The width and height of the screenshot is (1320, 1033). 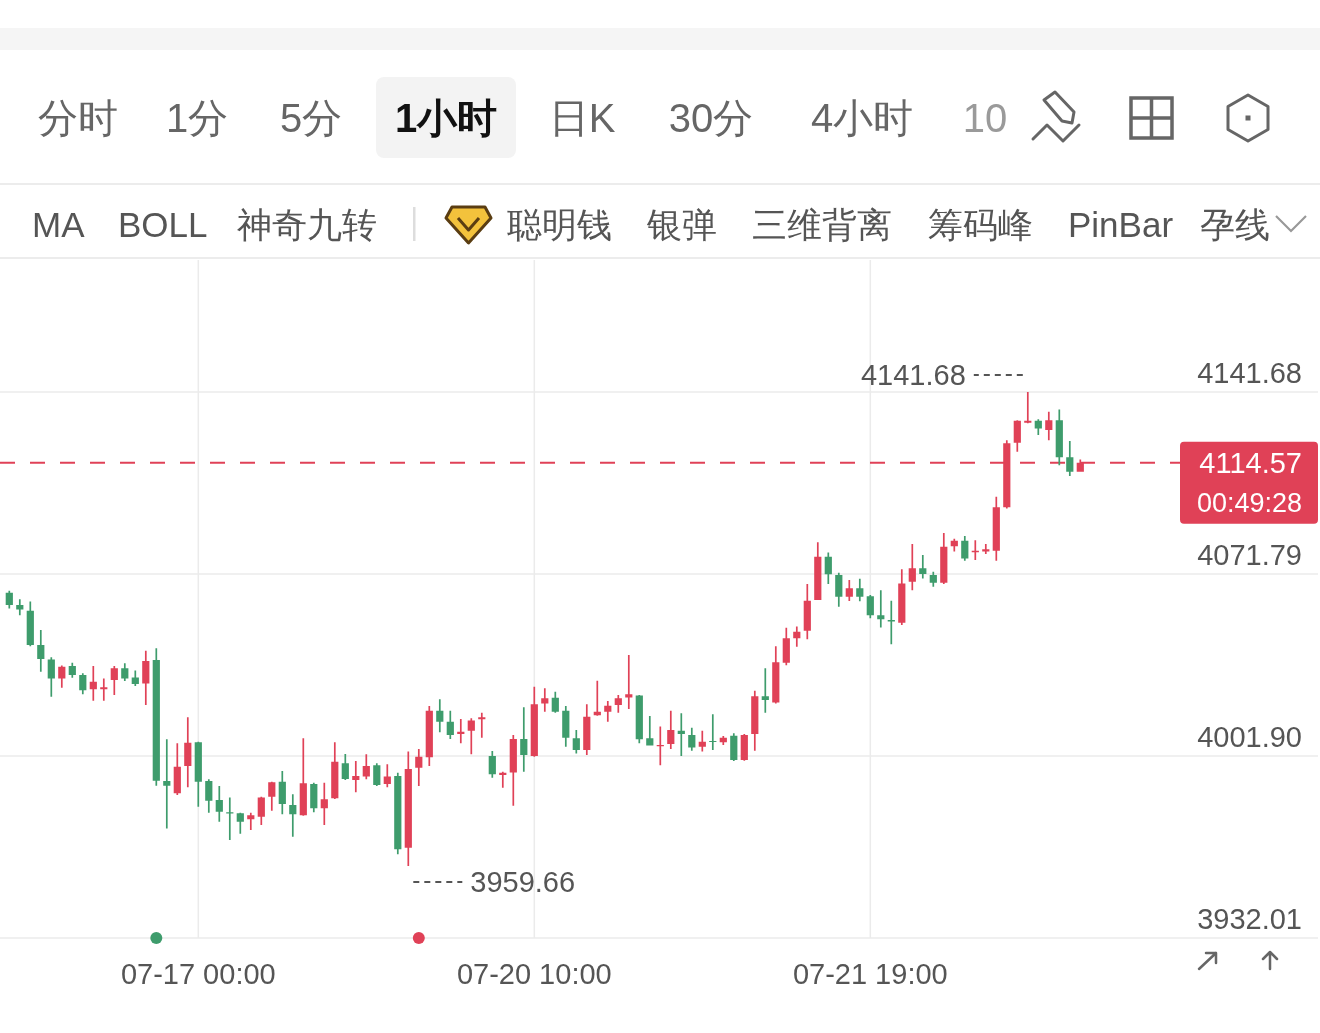 I want to click on text: 筹码峰, so click(x=980, y=224).